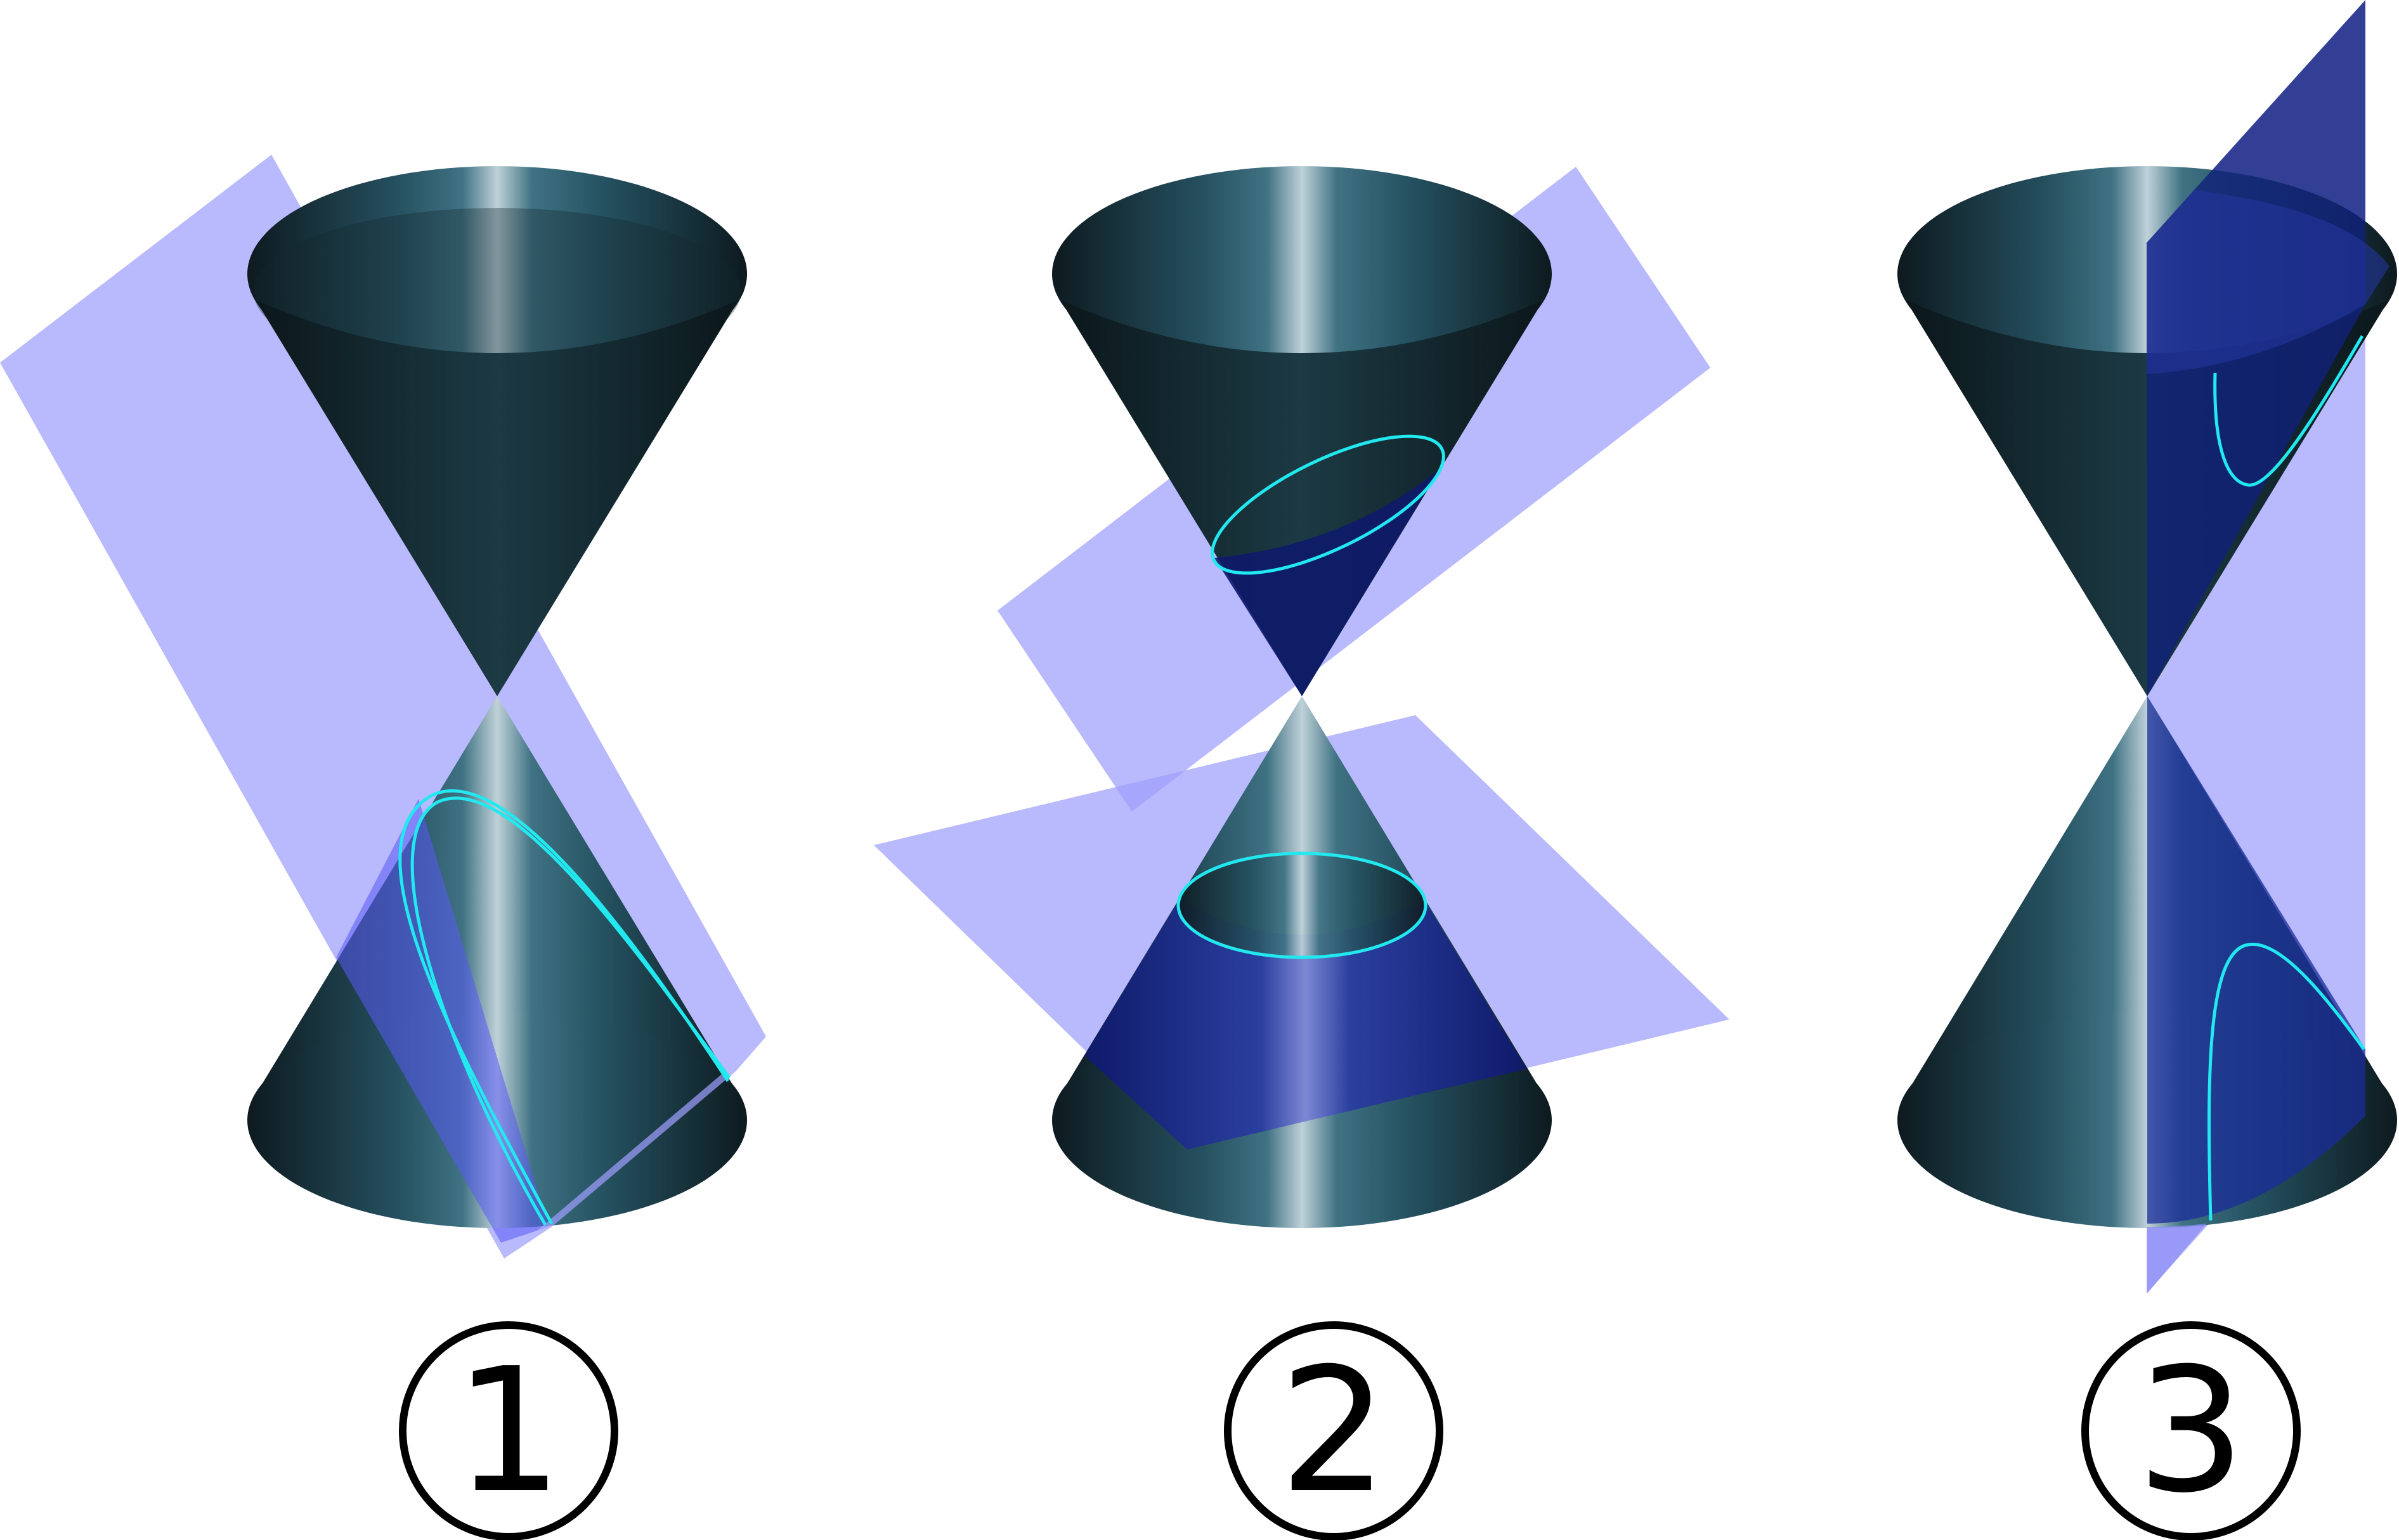 The width and height of the screenshot is (2399, 1540). Describe the element at coordinates (2286, 1081) in the screenshot. I see `hyperbola-lower-branch` at that location.